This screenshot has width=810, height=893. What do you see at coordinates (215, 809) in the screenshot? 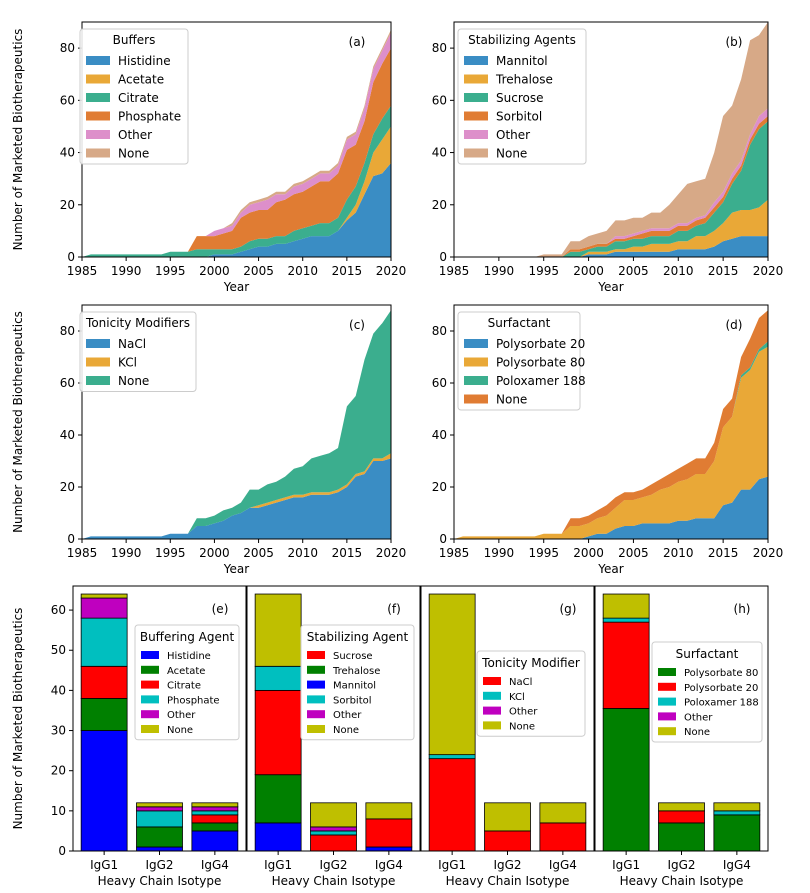
I see `bar-segment-igg4-other` at bounding box center [215, 809].